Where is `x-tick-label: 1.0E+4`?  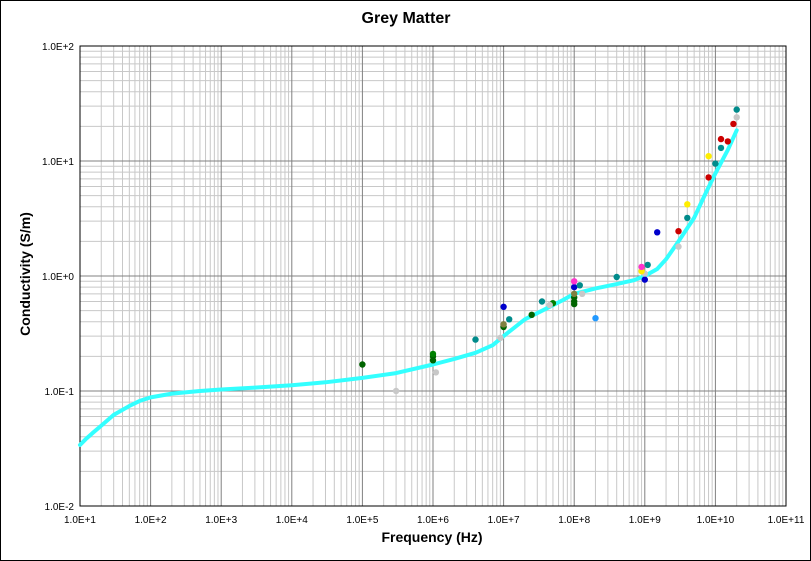 x-tick-label: 1.0E+4 is located at coordinates (292, 520).